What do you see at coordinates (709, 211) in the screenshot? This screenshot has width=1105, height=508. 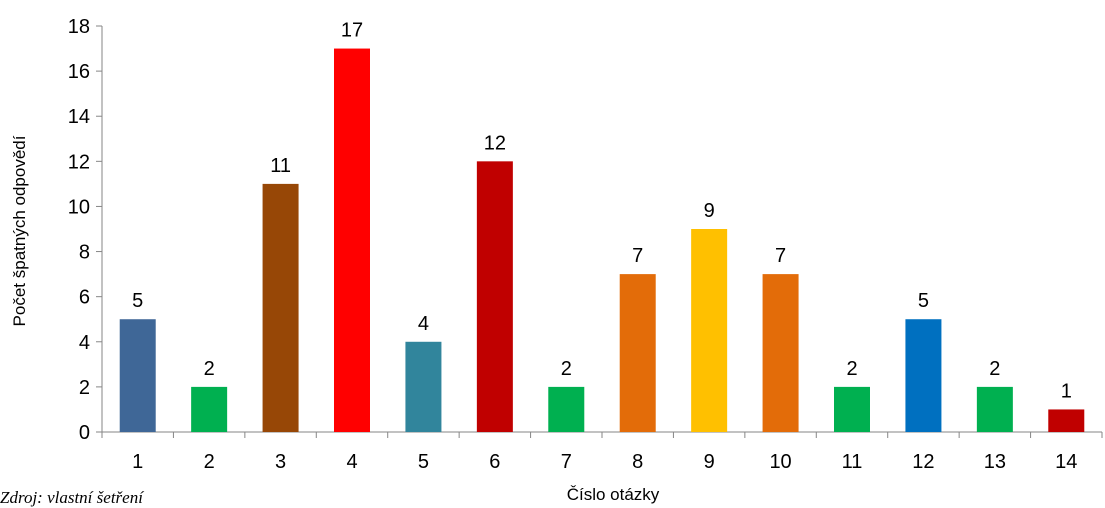 I see `data-label: 9` at bounding box center [709, 211].